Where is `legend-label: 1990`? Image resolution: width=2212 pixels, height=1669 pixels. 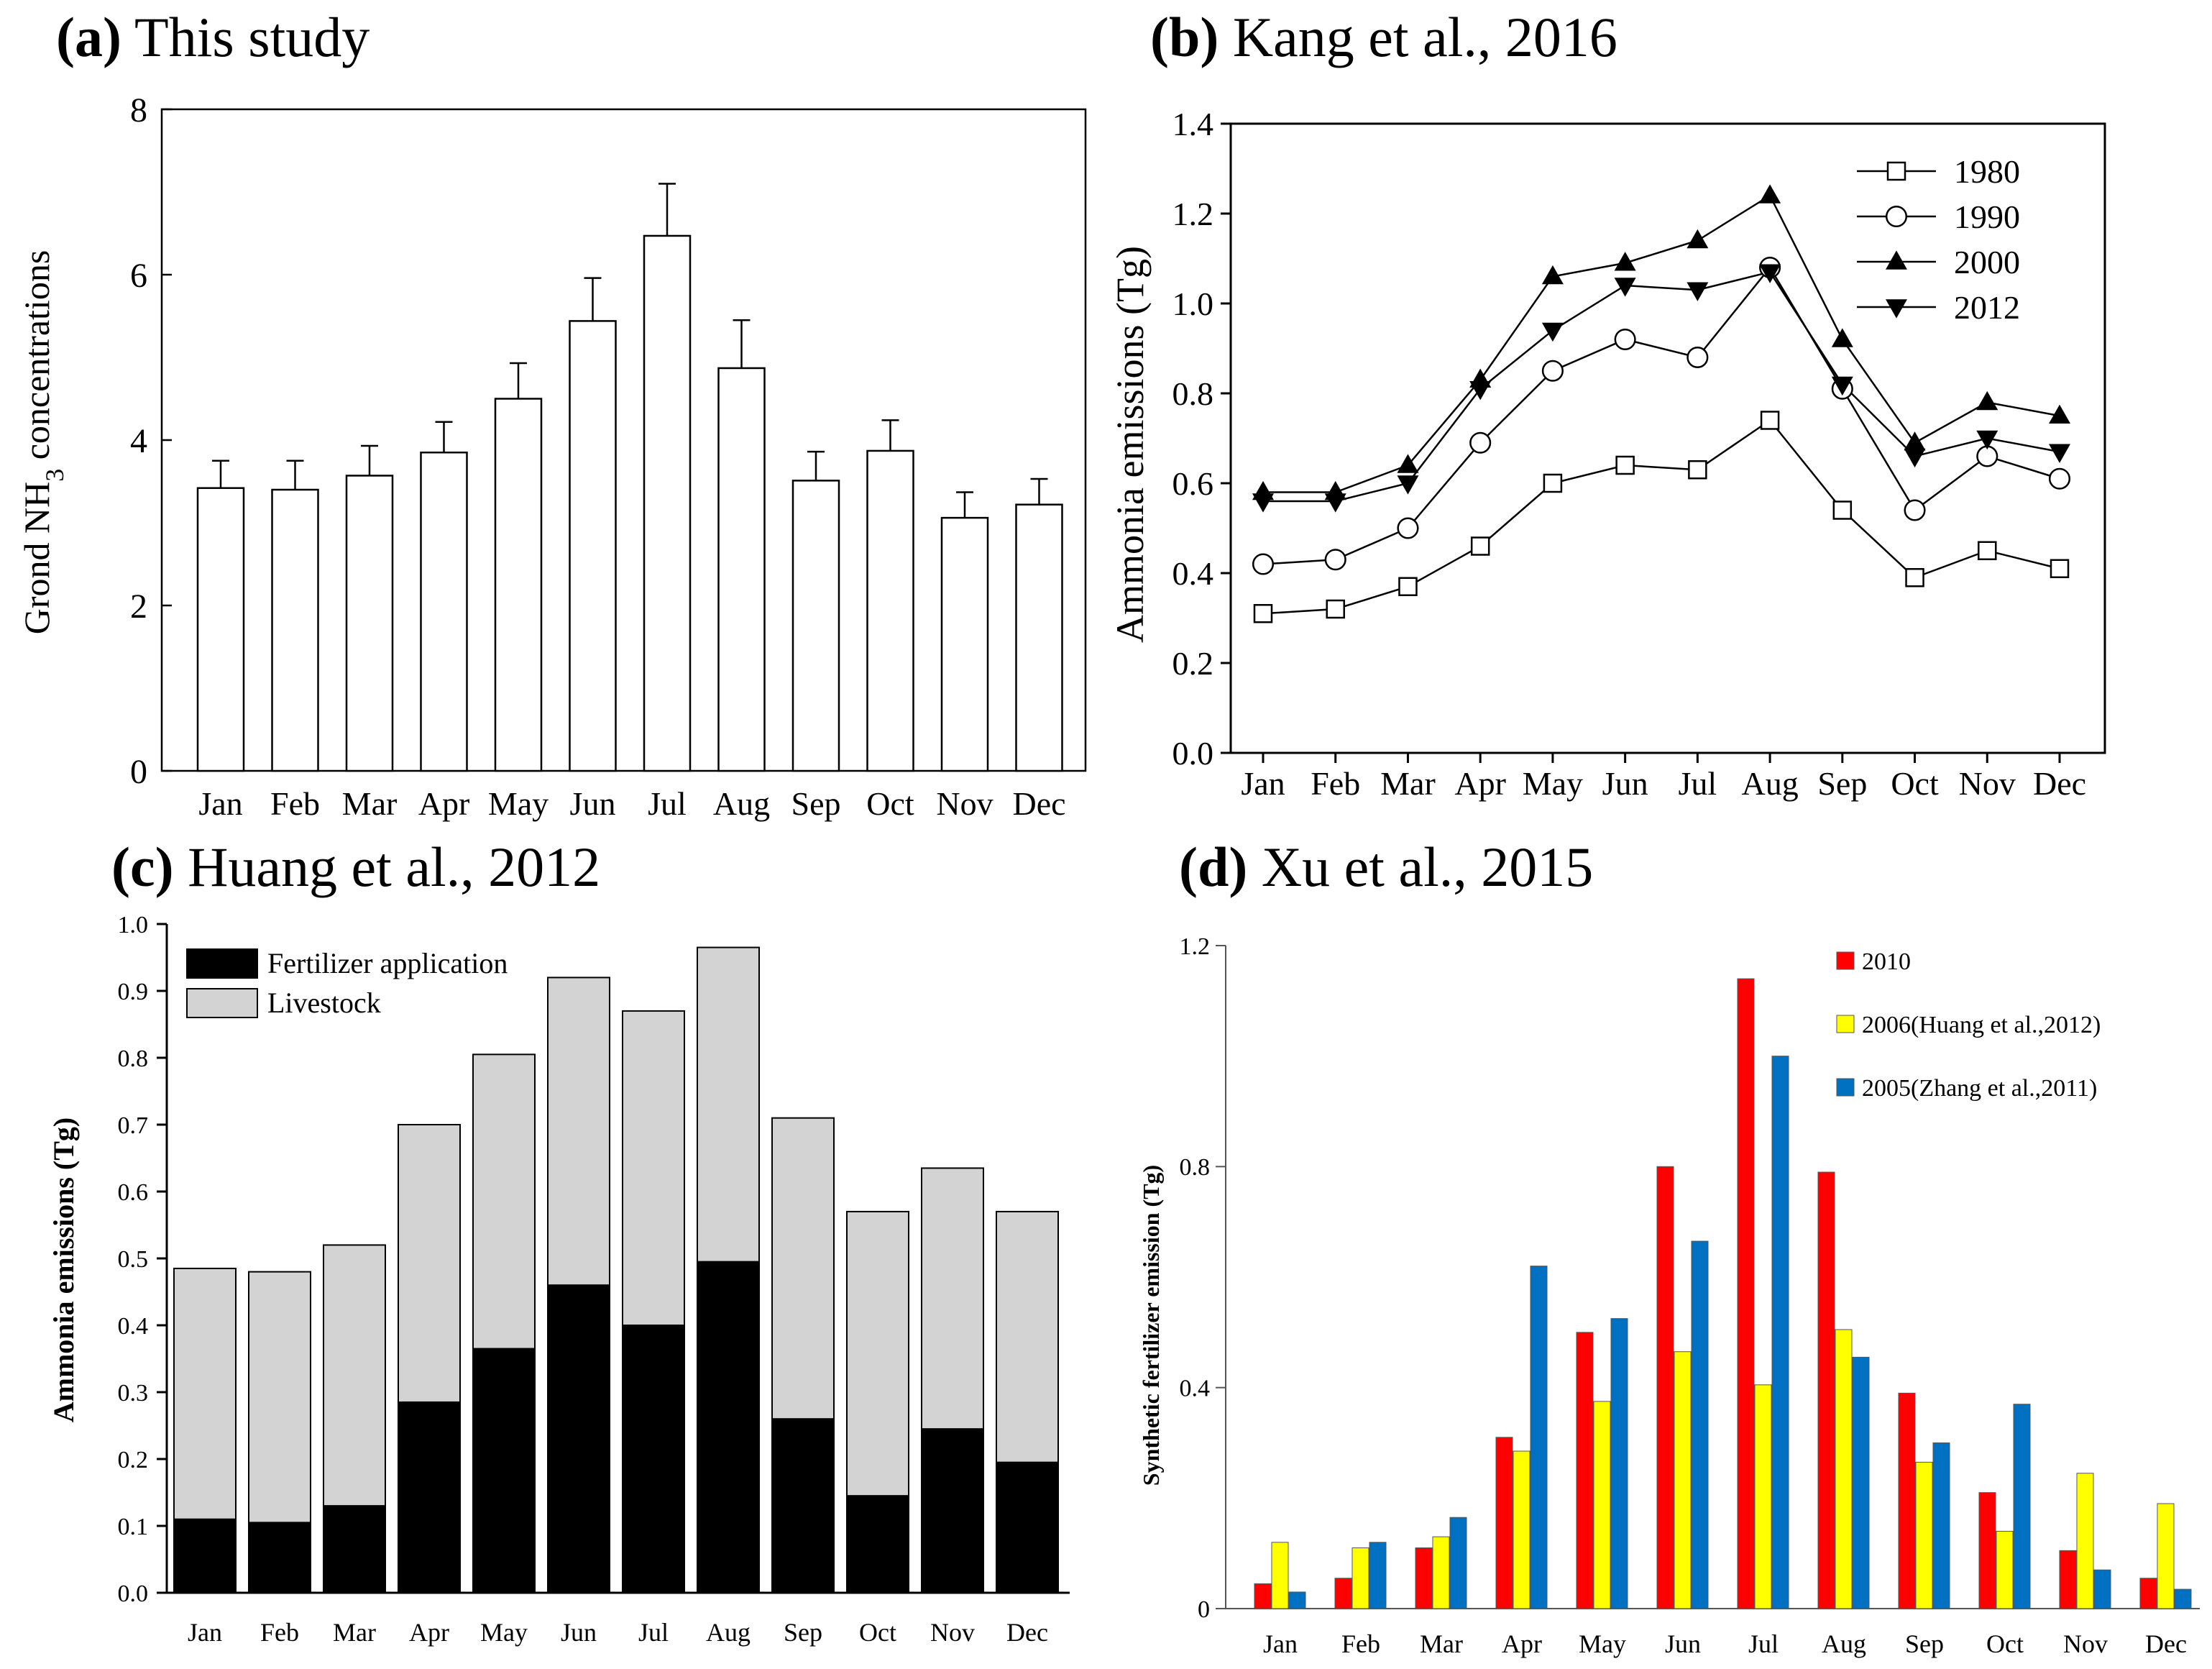 legend-label: 1990 is located at coordinates (1987, 216).